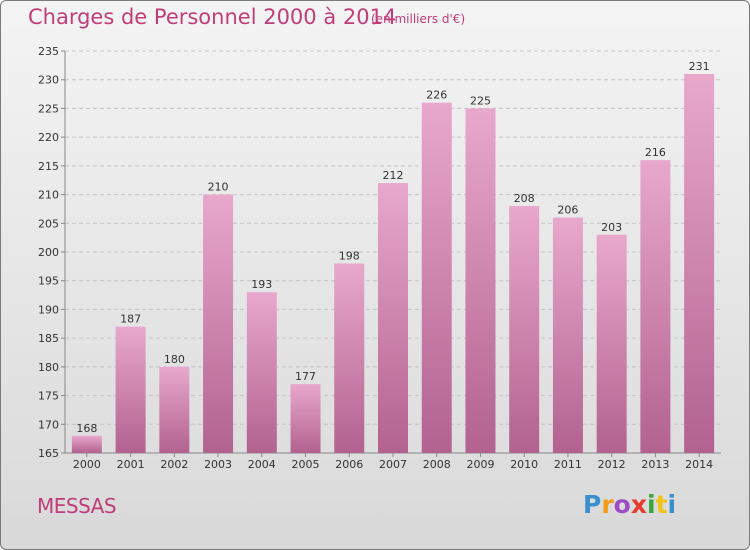  I want to click on bar-value-label: 193, so click(261, 284).